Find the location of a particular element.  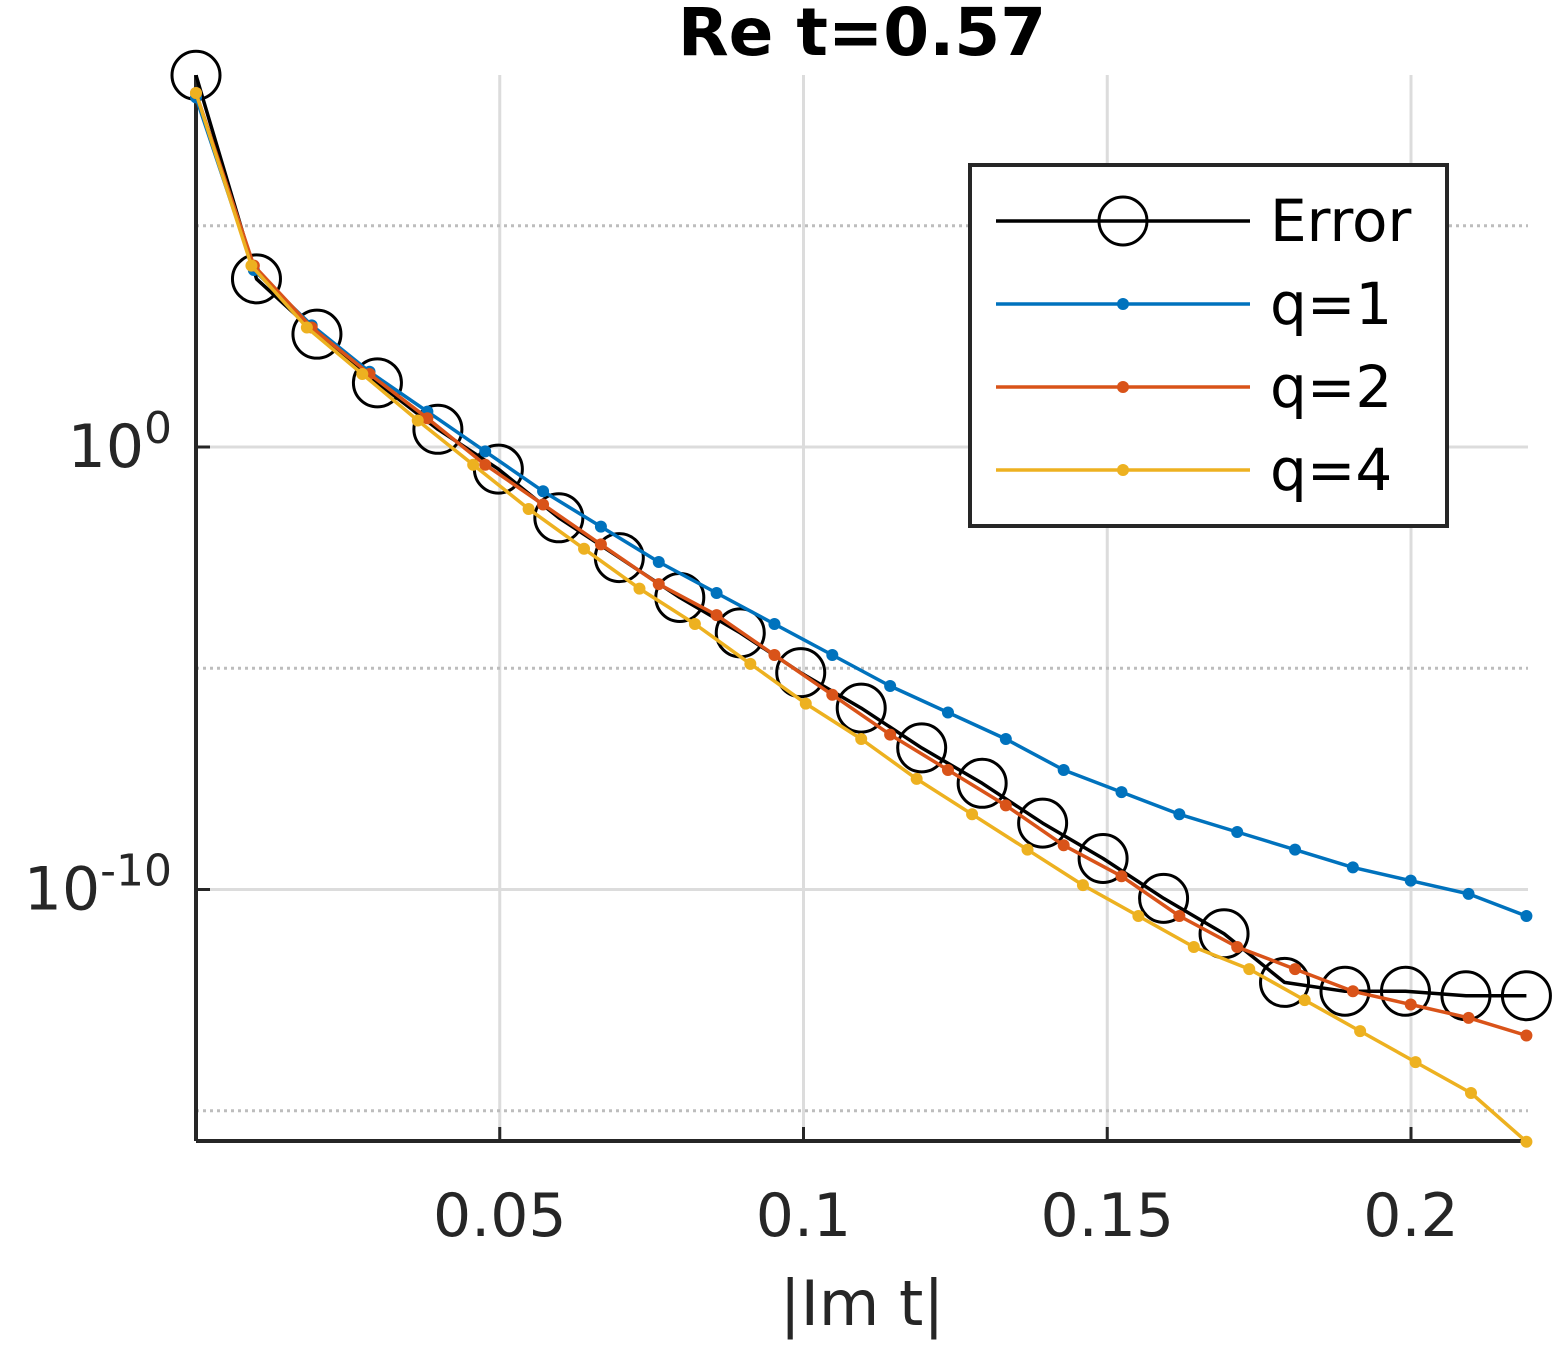

legend-box is located at coordinates (1208, 345).